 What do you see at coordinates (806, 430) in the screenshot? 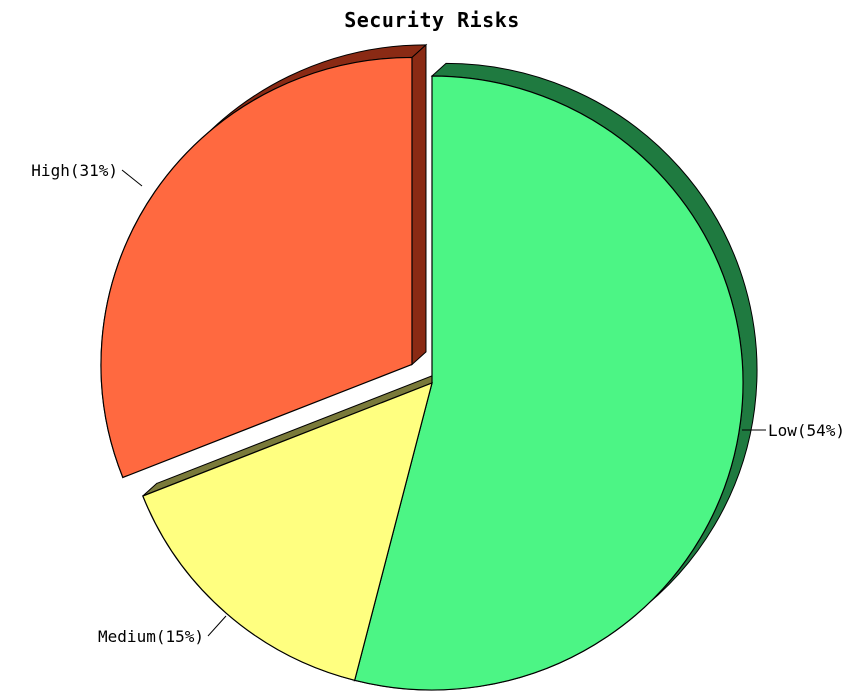
I see `slice-label-low: Low(54%)` at bounding box center [806, 430].